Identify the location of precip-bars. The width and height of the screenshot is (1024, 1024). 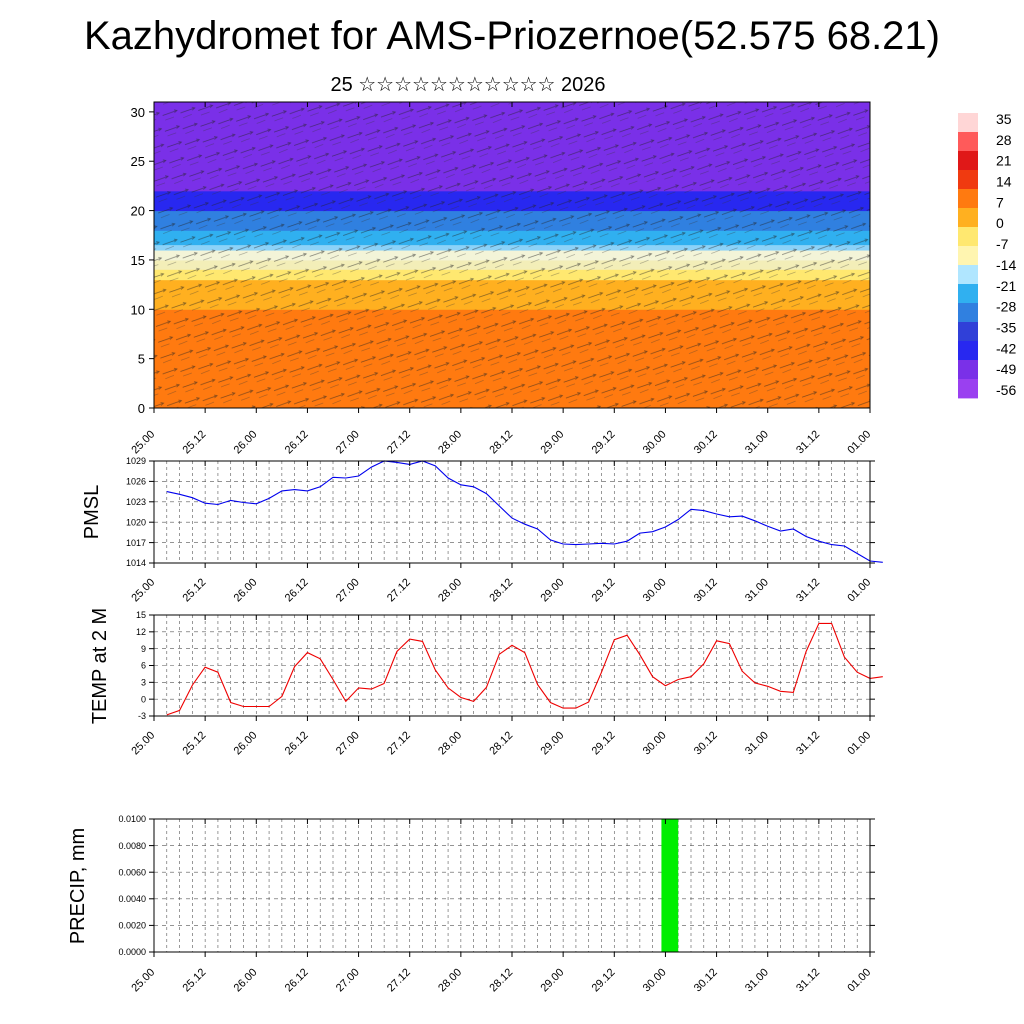
(670, 885).